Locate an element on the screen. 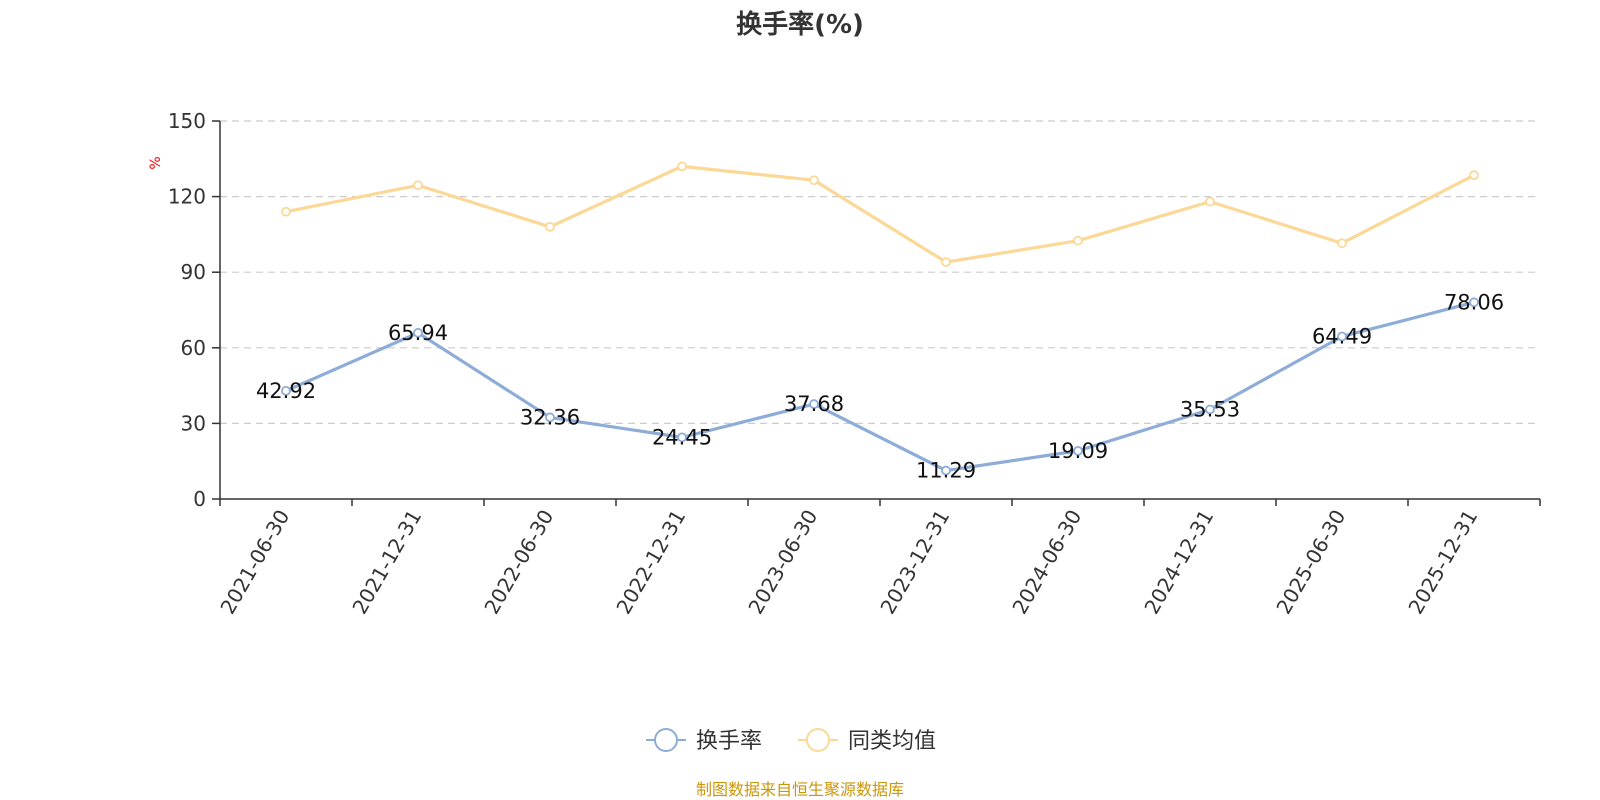 The height and width of the screenshot is (800, 1600). data-label: 32.36 is located at coordinates (550, 417).